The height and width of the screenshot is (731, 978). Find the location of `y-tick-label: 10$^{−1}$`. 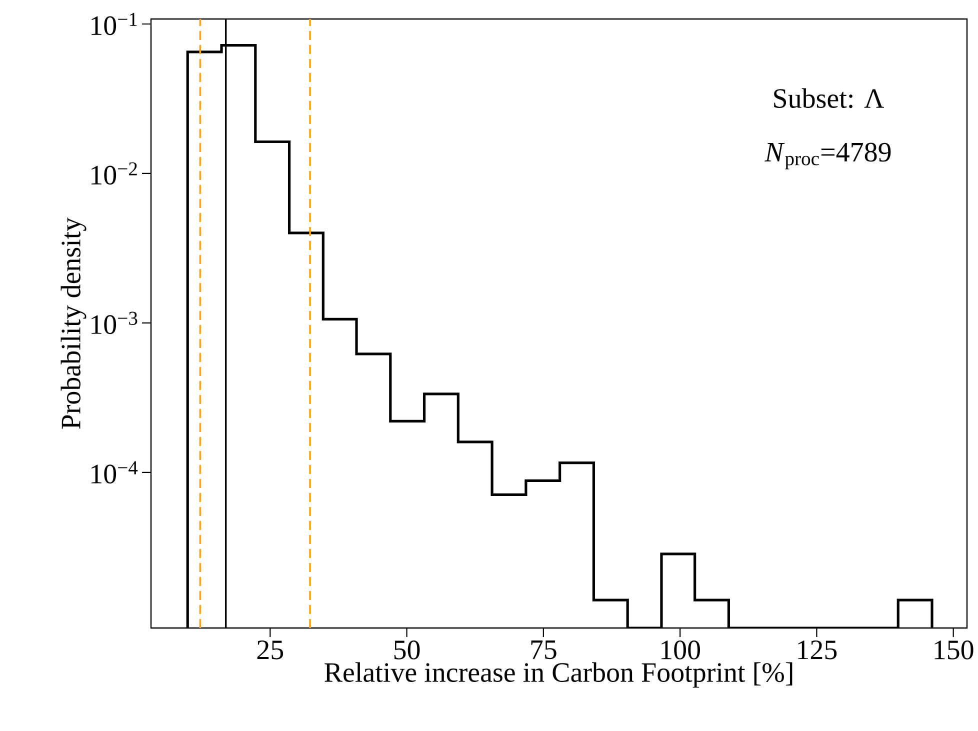

y-tick-label: 10$^{−1}$ is located at coordinates (114, 24).